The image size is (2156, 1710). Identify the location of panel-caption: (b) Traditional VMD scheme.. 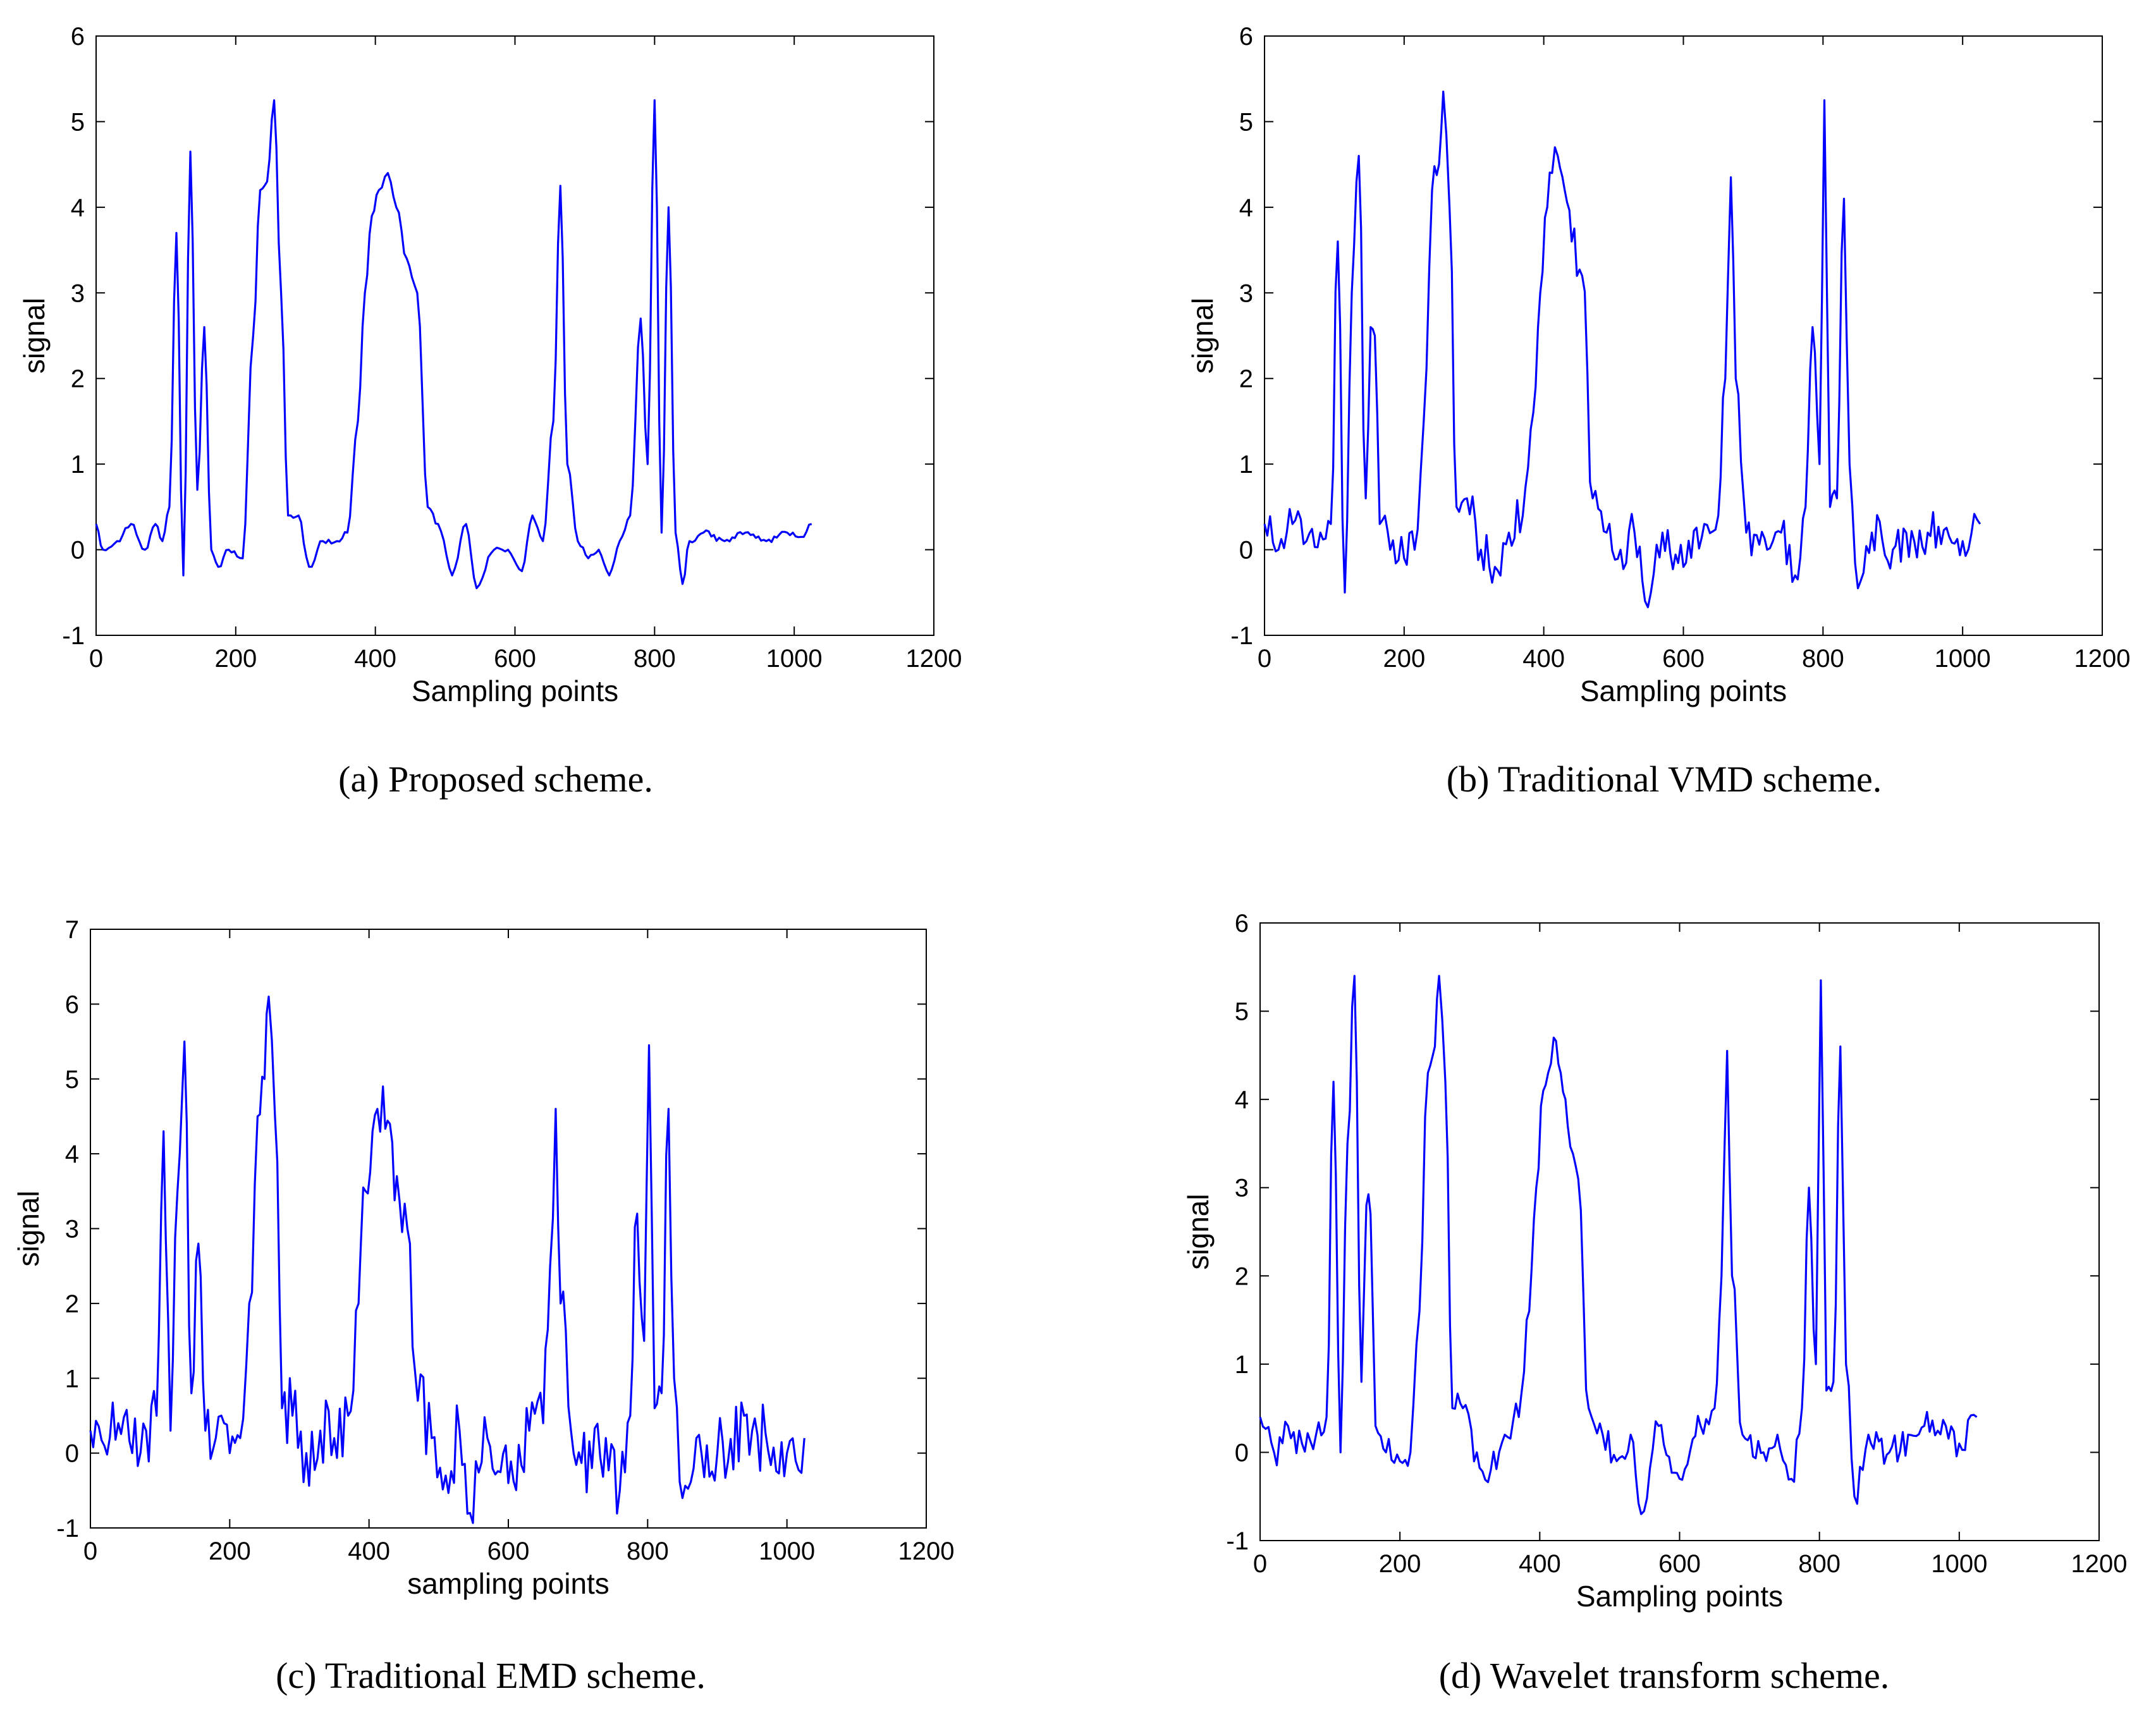
(1664, 780).